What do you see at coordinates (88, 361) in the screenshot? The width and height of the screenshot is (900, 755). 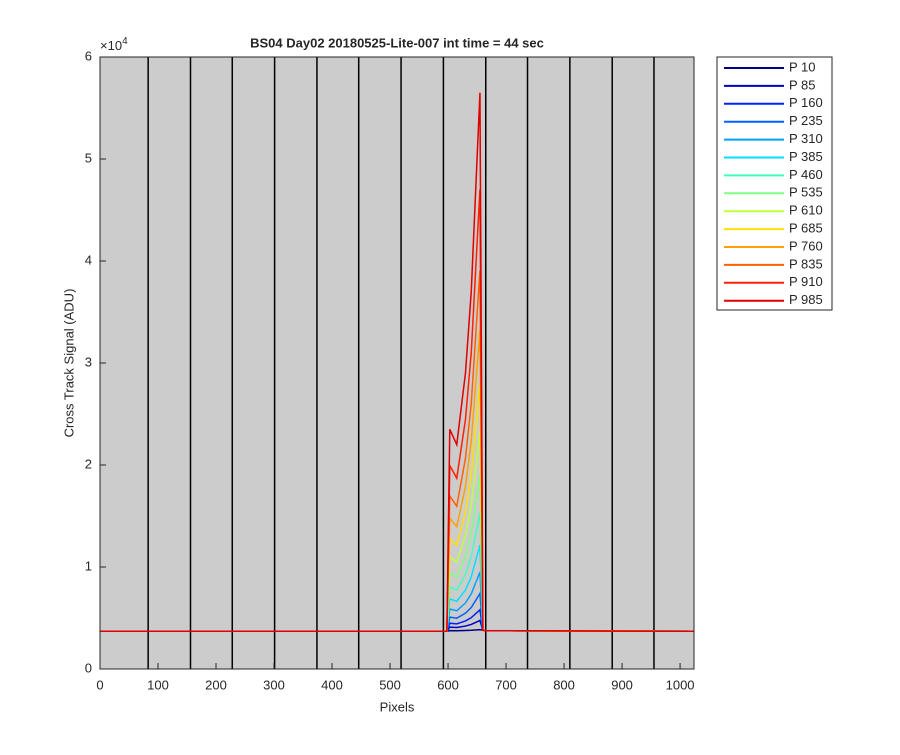 I see `y-tick-label: 3` at bounding box center [88, 361].